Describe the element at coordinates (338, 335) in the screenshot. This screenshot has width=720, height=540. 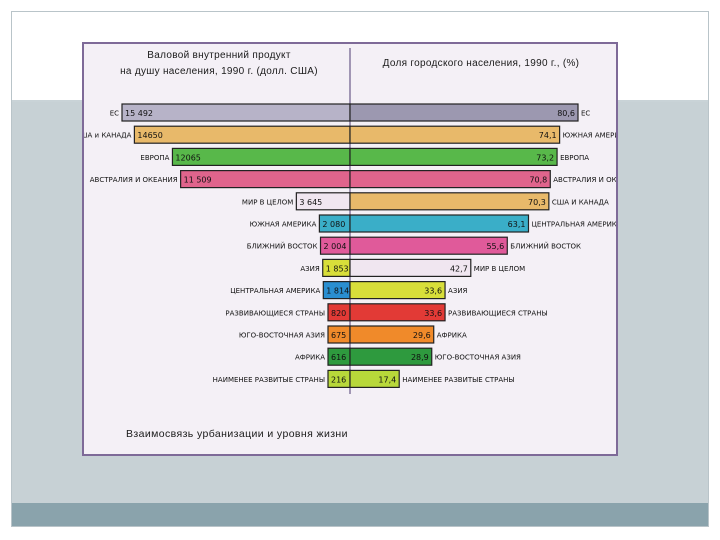
I see `left-value-label: 675` at that location.